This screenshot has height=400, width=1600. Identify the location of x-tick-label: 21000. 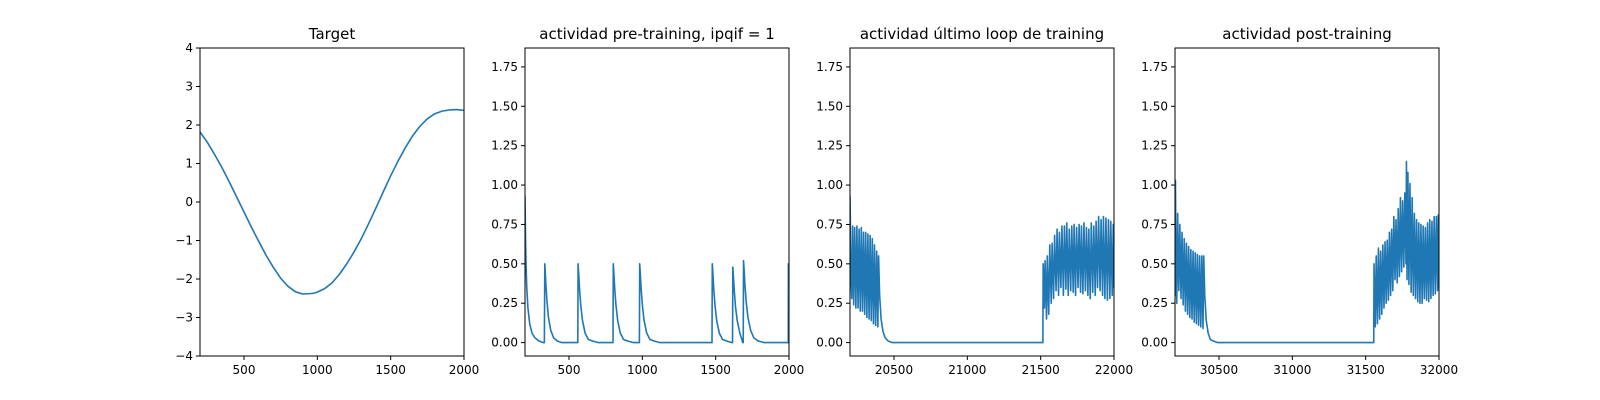
(967, 370).